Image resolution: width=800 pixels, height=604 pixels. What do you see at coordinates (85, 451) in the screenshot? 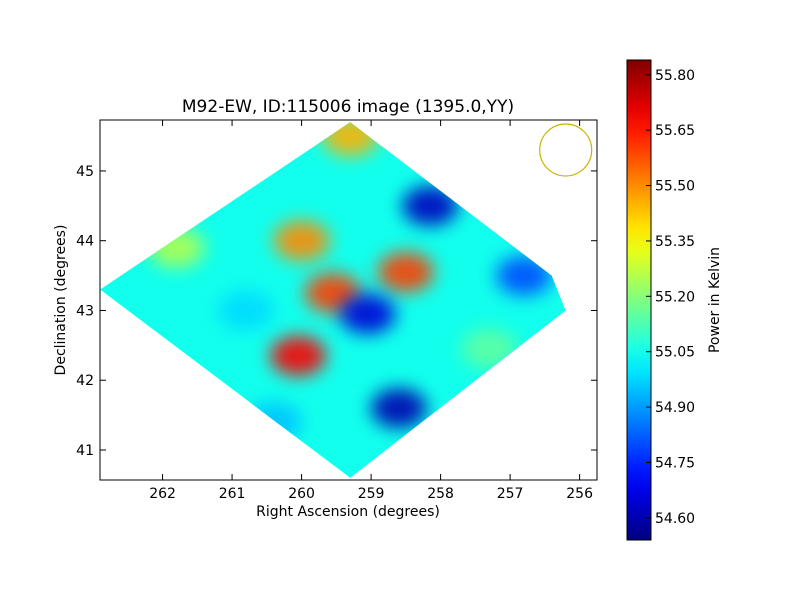
I see `y-tick-label: 41` at bounding box center [85, 451].